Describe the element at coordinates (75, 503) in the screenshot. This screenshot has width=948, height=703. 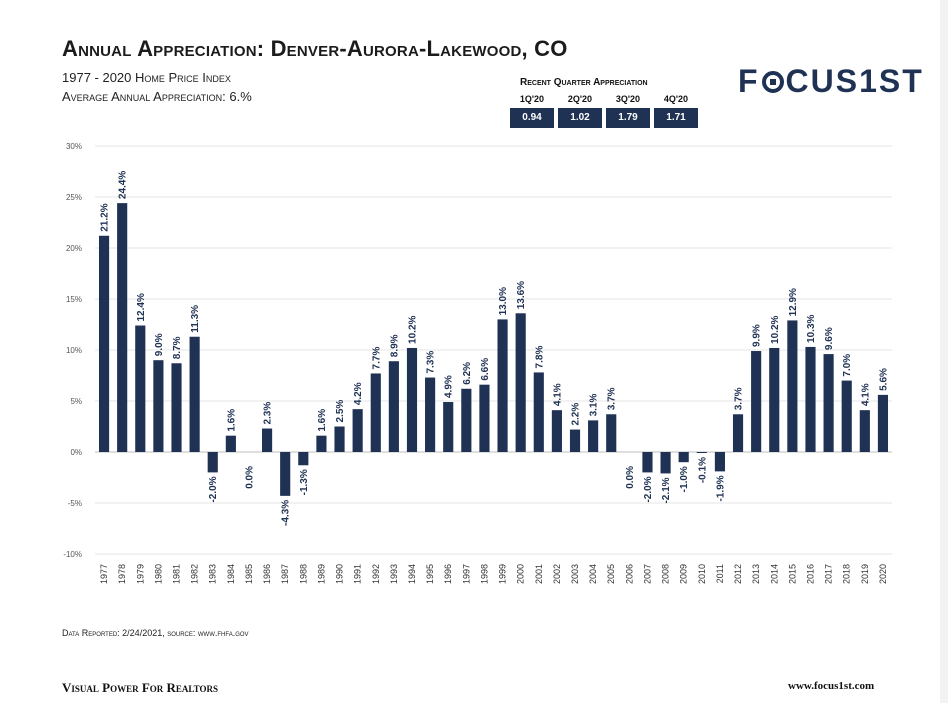
I see `y-tick-label: -5%` at that location.